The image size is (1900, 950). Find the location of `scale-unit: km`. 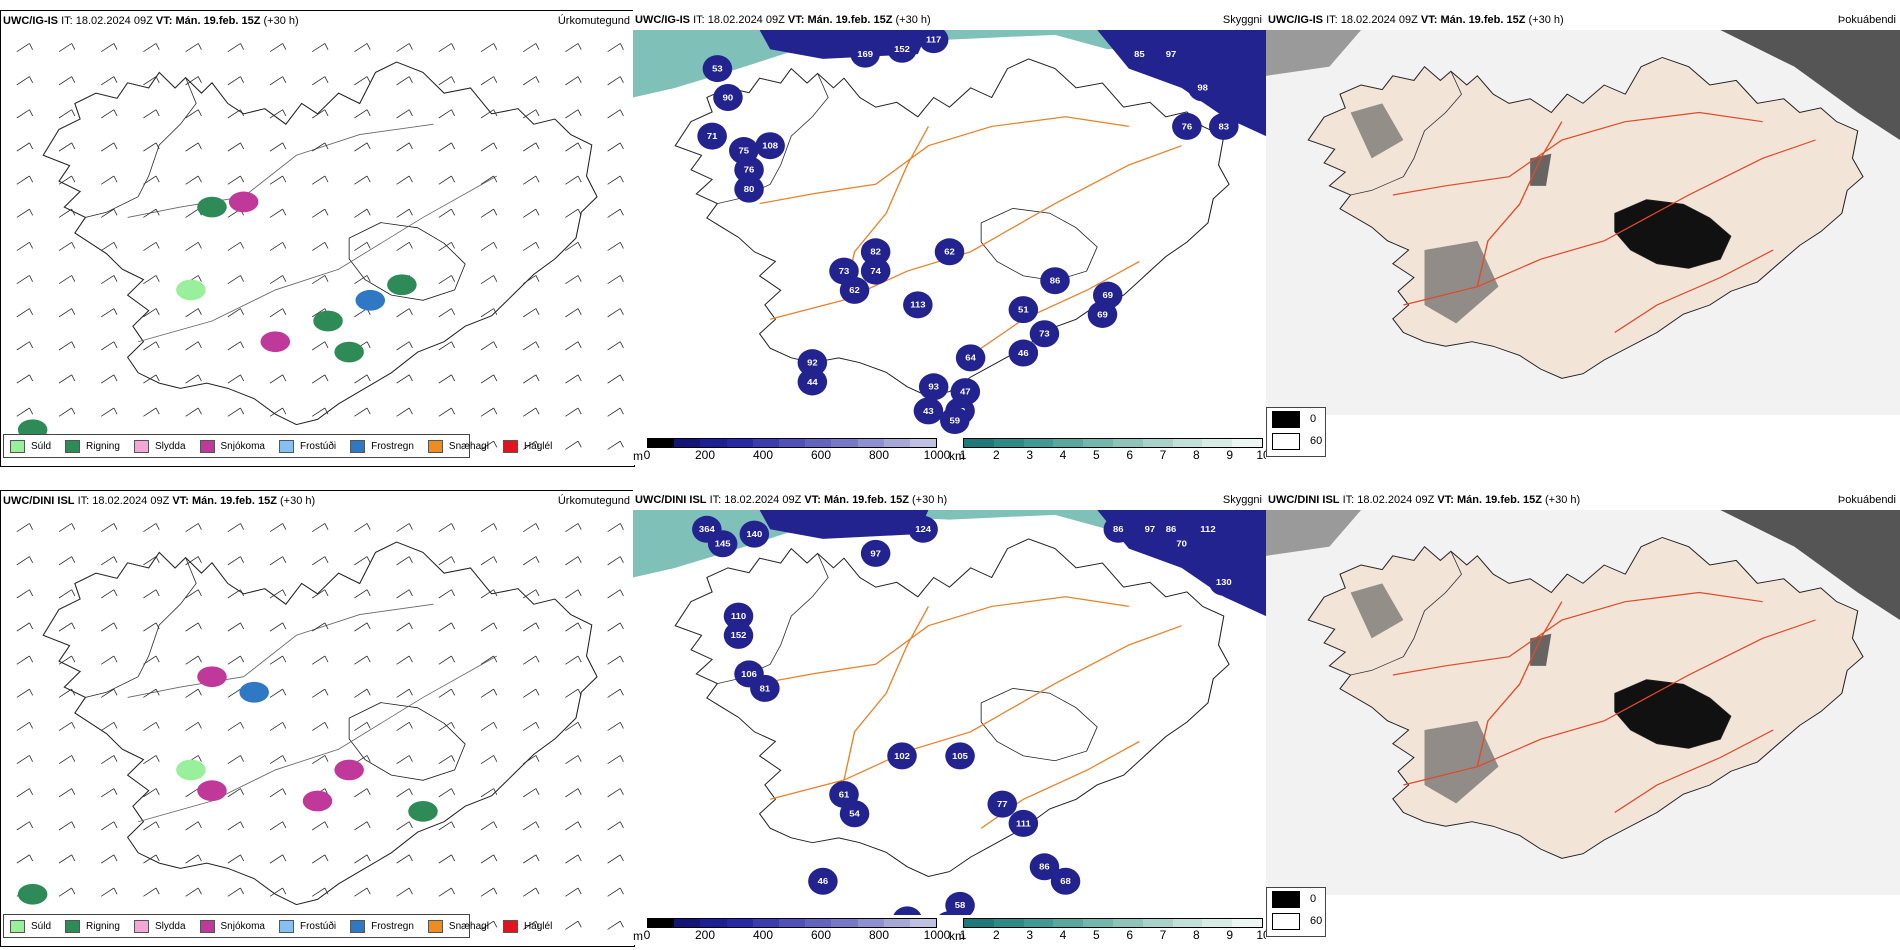

scale-unit: km is located at coordinates (957, 936).